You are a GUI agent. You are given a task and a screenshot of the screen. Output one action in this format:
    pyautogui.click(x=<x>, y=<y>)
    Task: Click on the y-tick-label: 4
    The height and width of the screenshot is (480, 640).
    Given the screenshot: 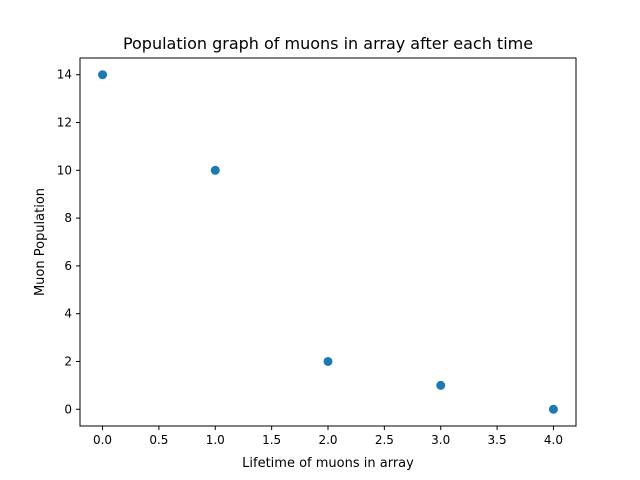 What is the action you would take?
    pyautogui.click(x=68, y=314)
    